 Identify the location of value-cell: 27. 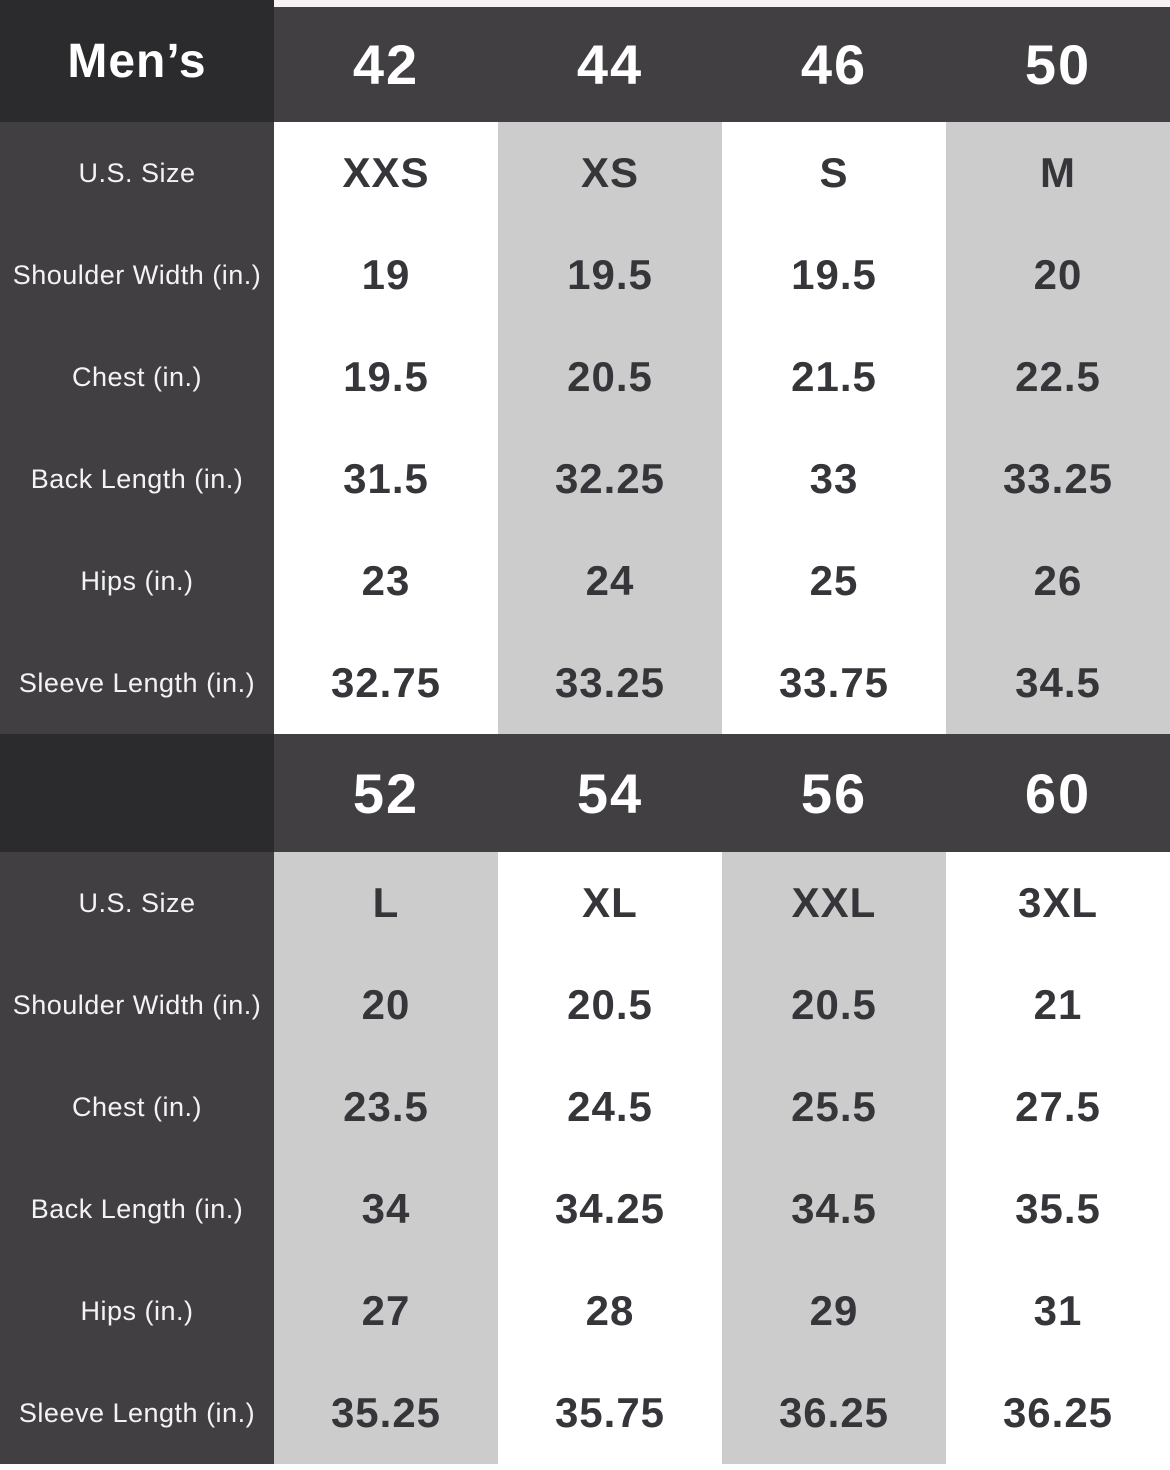
(386, 1311).